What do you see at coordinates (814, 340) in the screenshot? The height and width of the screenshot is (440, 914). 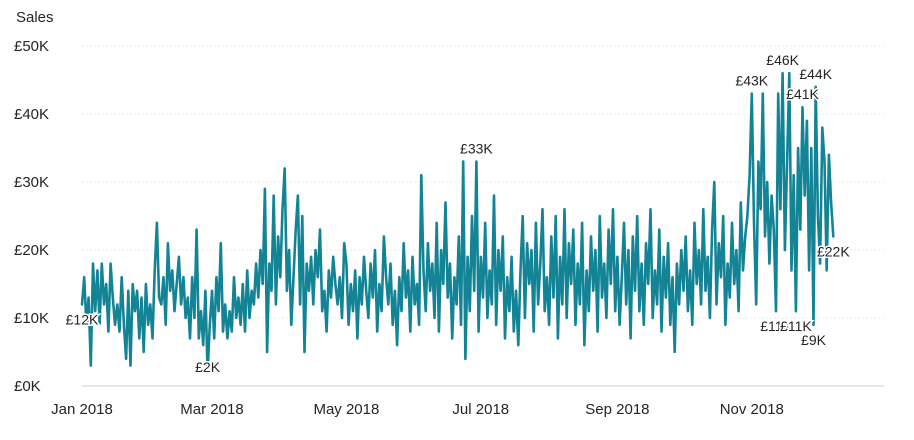 I see `data-label: £9K` at bounding box center [814, 340].